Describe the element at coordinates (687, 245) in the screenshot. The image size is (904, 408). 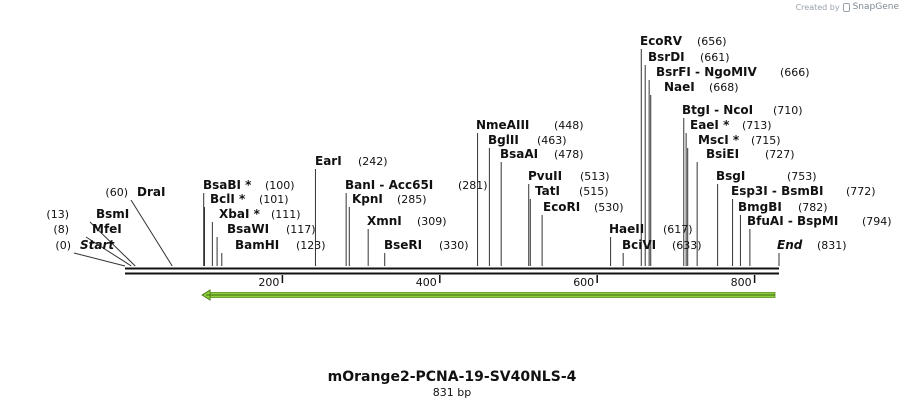
I see `site-position-bcivi: (633)` at that location.